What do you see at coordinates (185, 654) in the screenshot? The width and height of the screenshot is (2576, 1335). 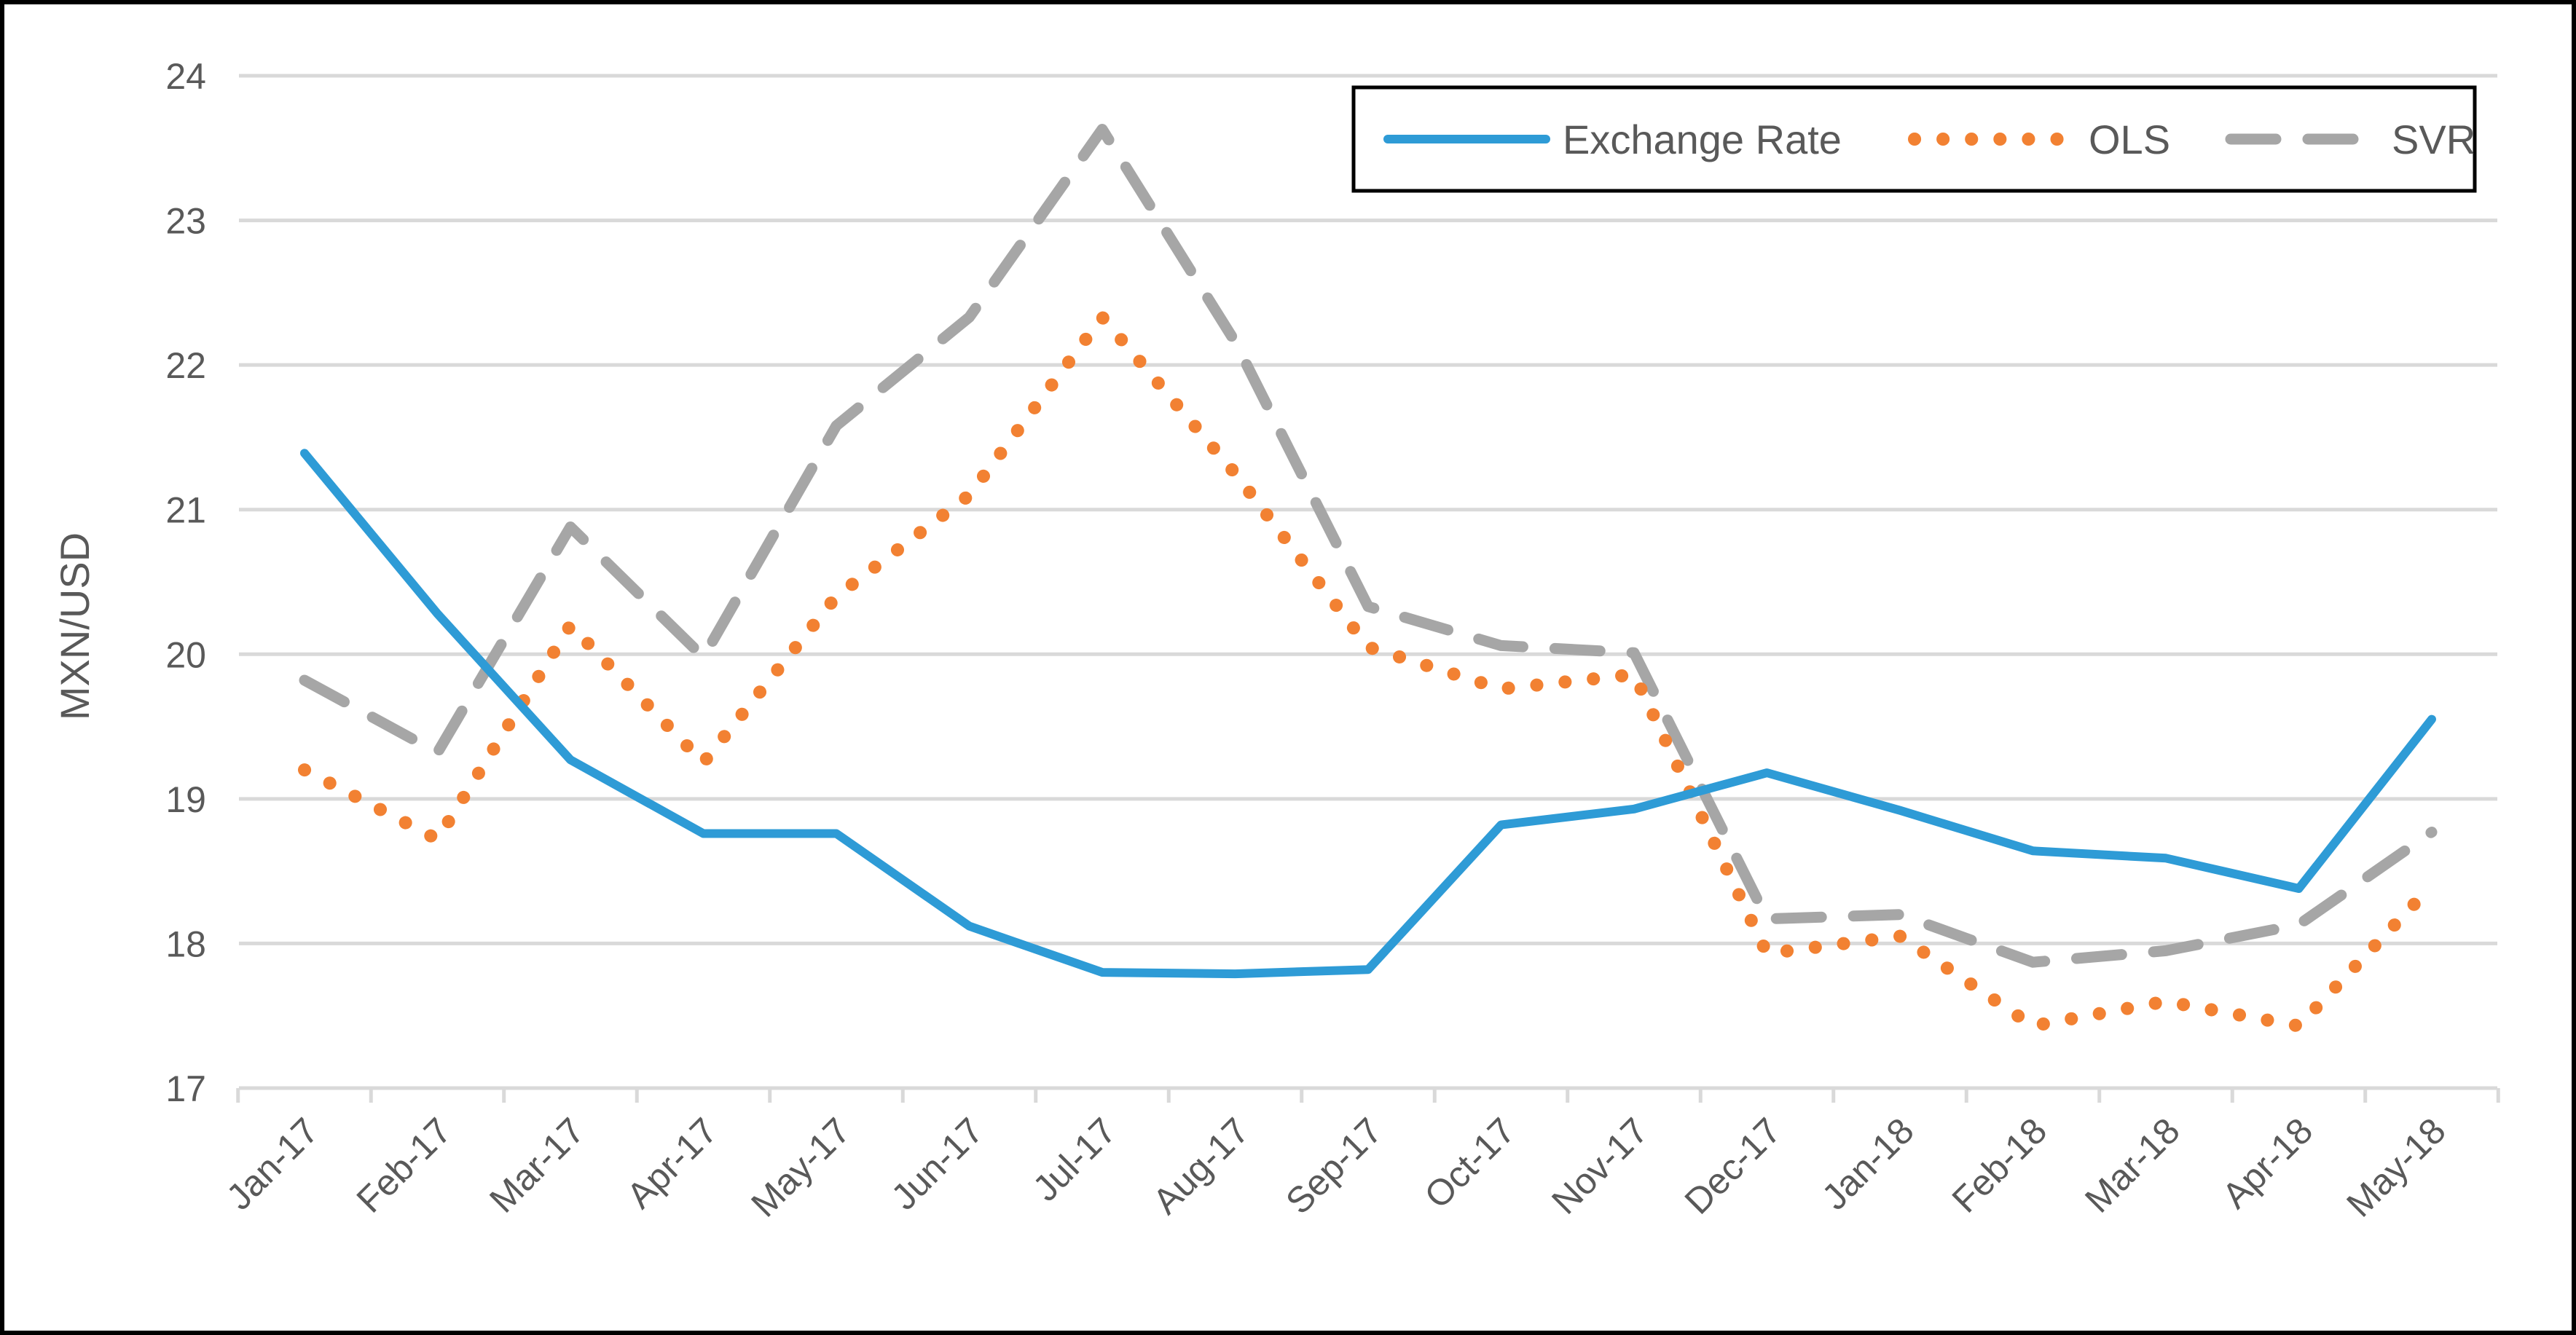 I see `y-tick-label: 20` at bounding box center [185, 654].